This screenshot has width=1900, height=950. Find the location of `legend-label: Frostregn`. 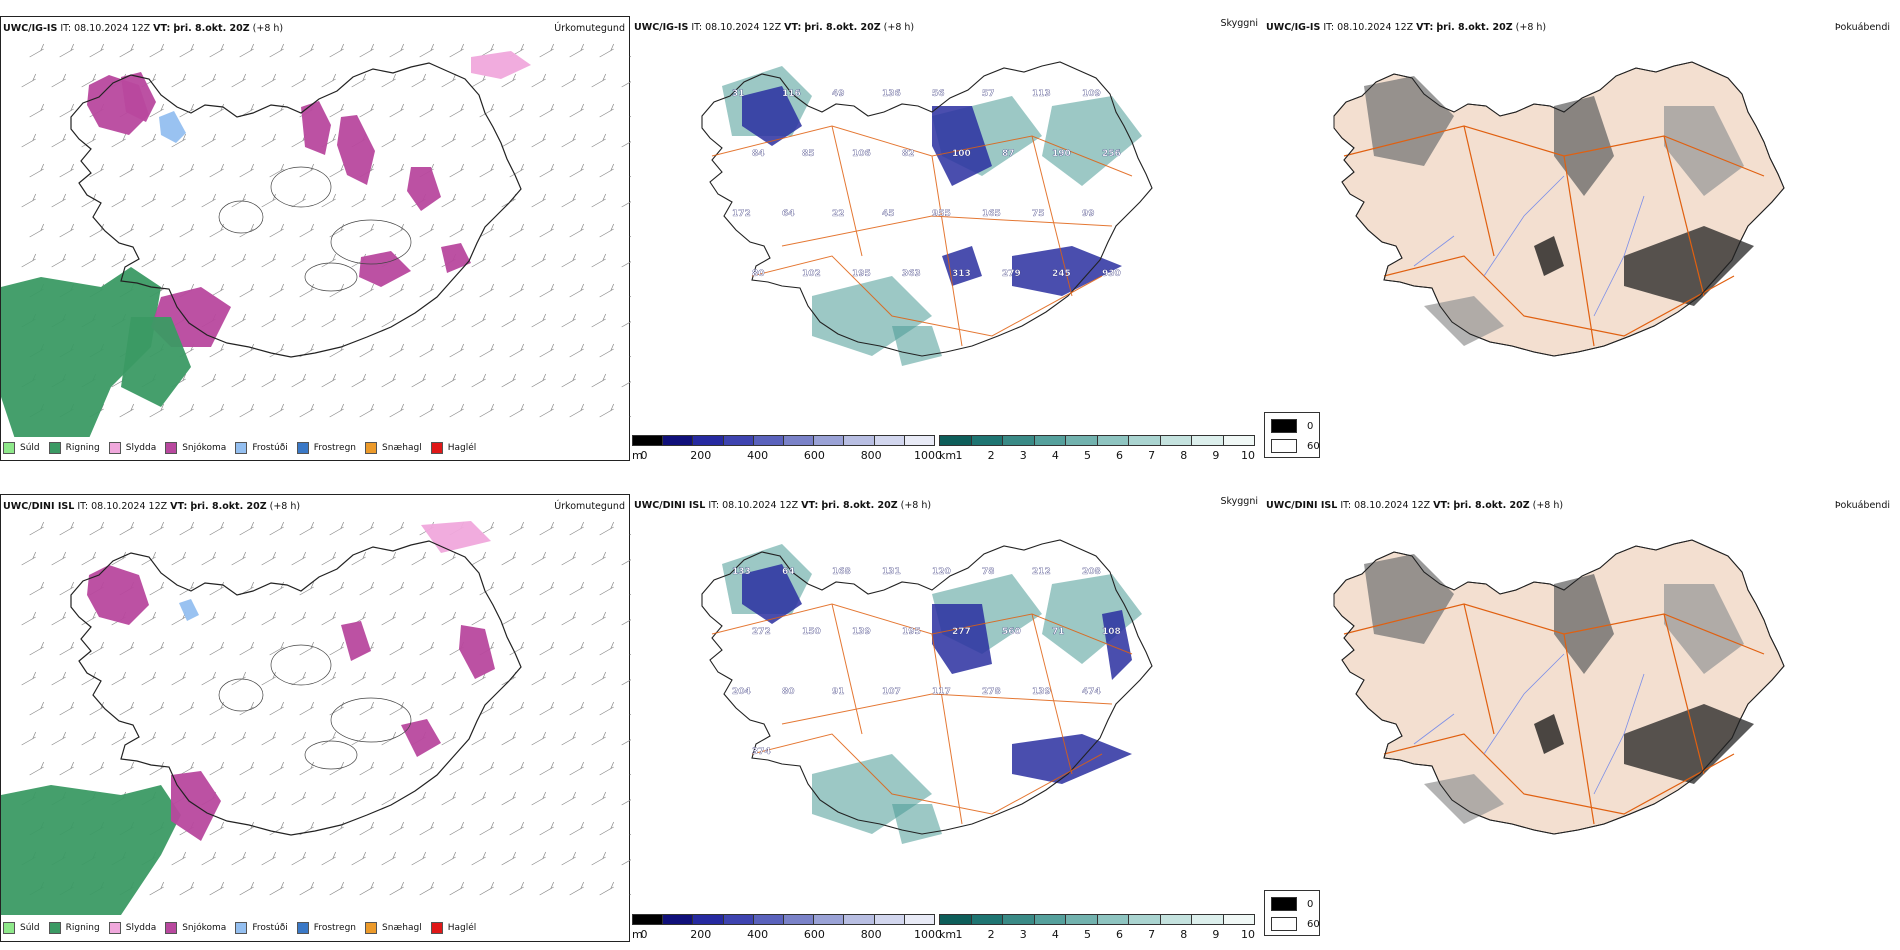

legend-label: Frostregn is located at coordinates (335, 928).